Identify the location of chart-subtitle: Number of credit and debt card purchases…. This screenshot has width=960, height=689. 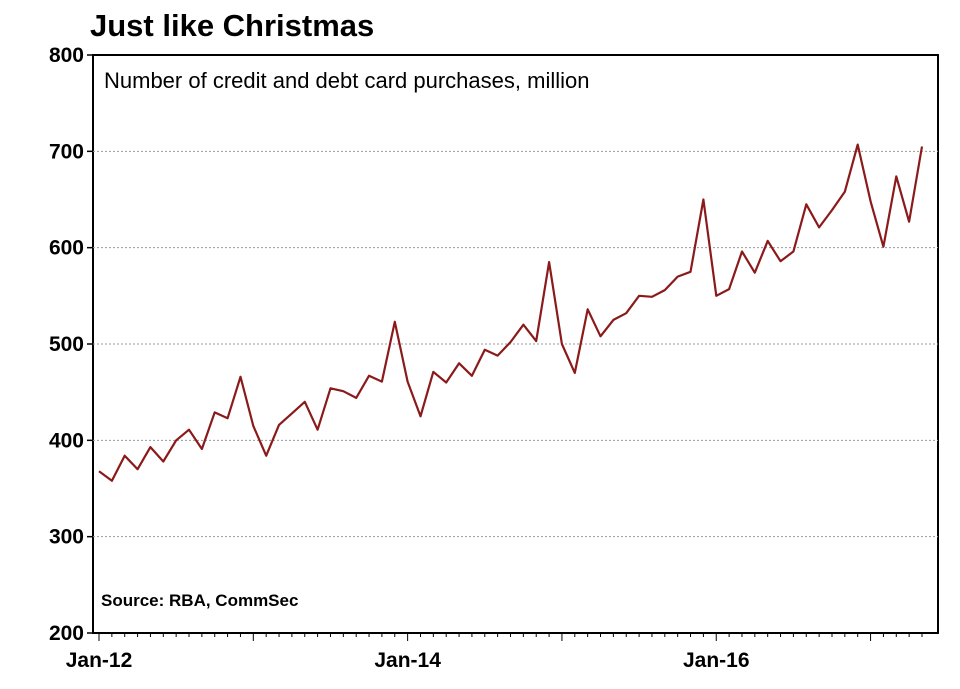
(346, 80).